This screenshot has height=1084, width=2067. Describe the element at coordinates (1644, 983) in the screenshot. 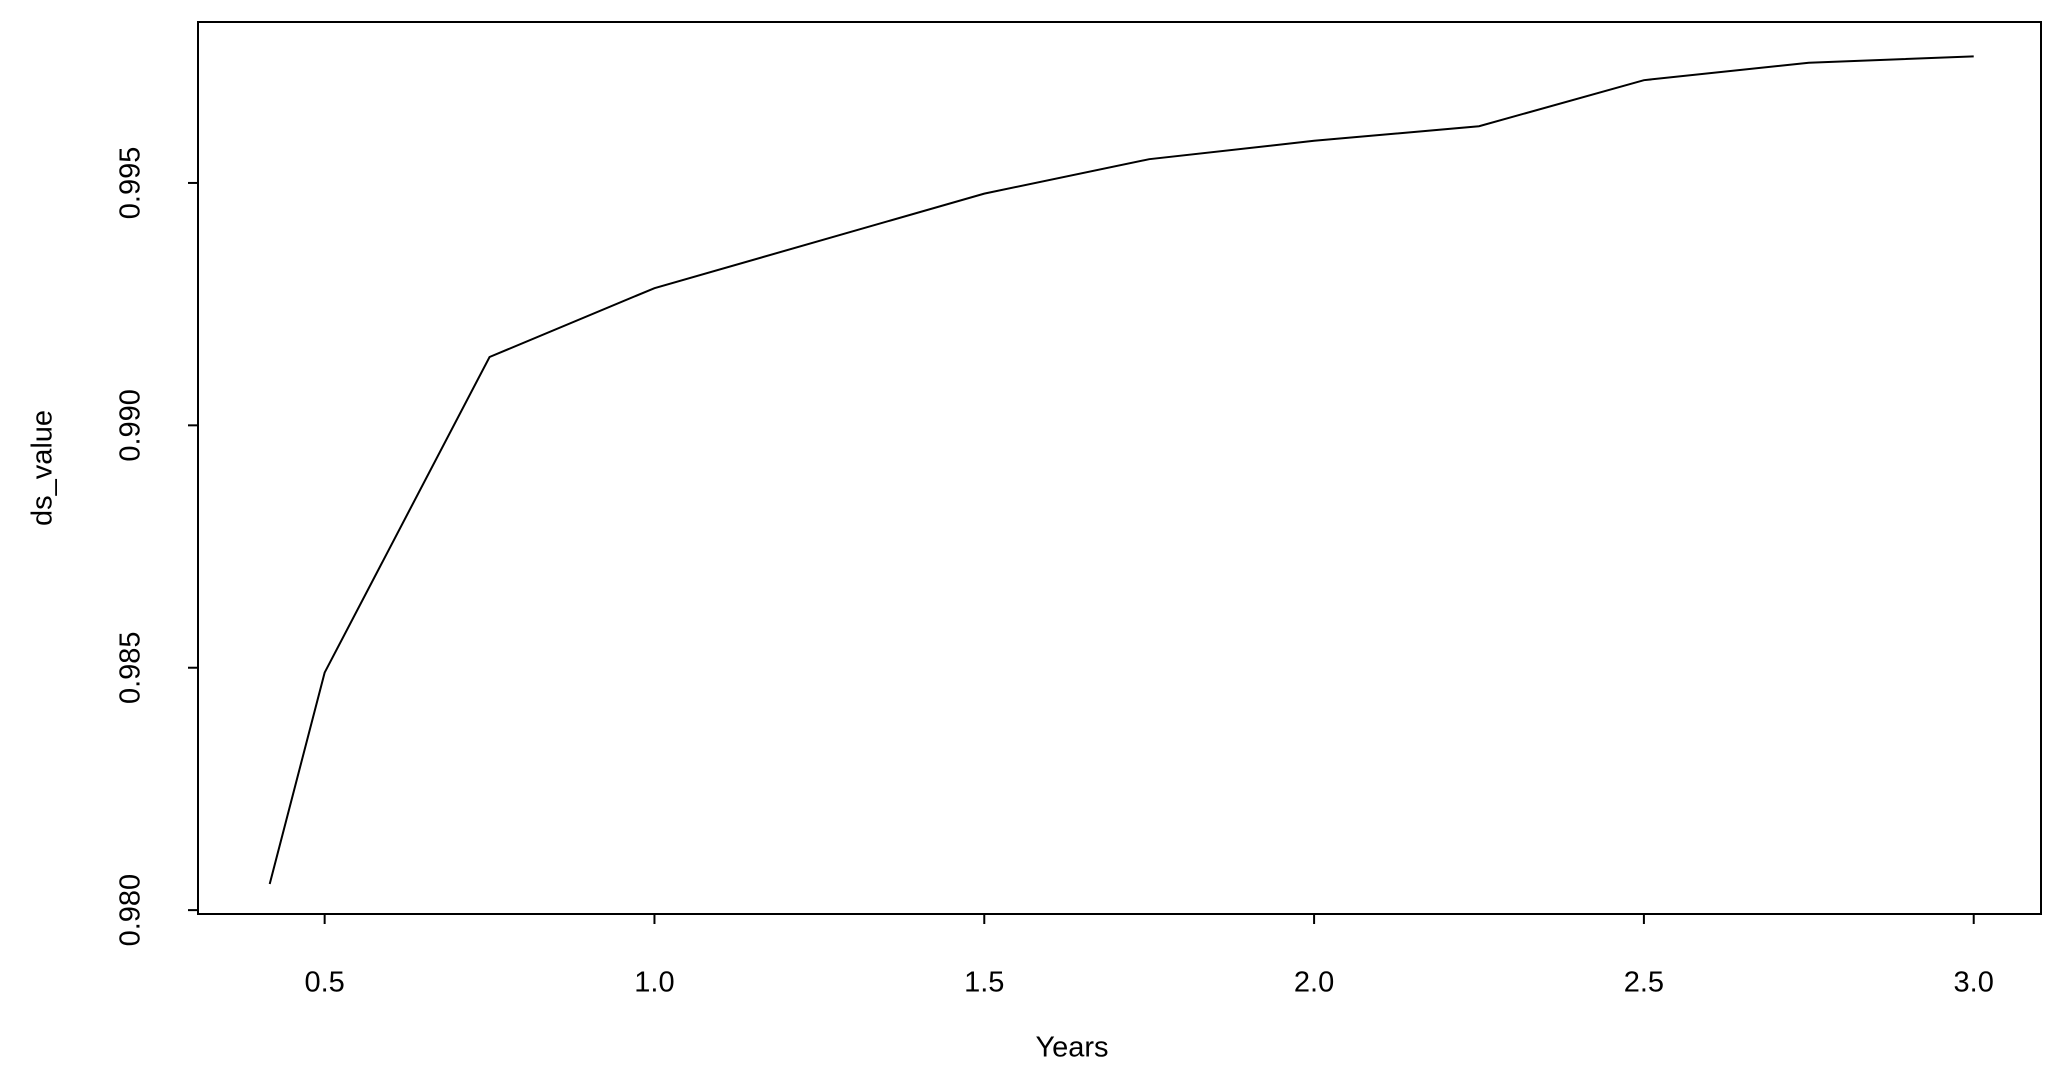

I see `x-tick-label: 2.5` at that location.